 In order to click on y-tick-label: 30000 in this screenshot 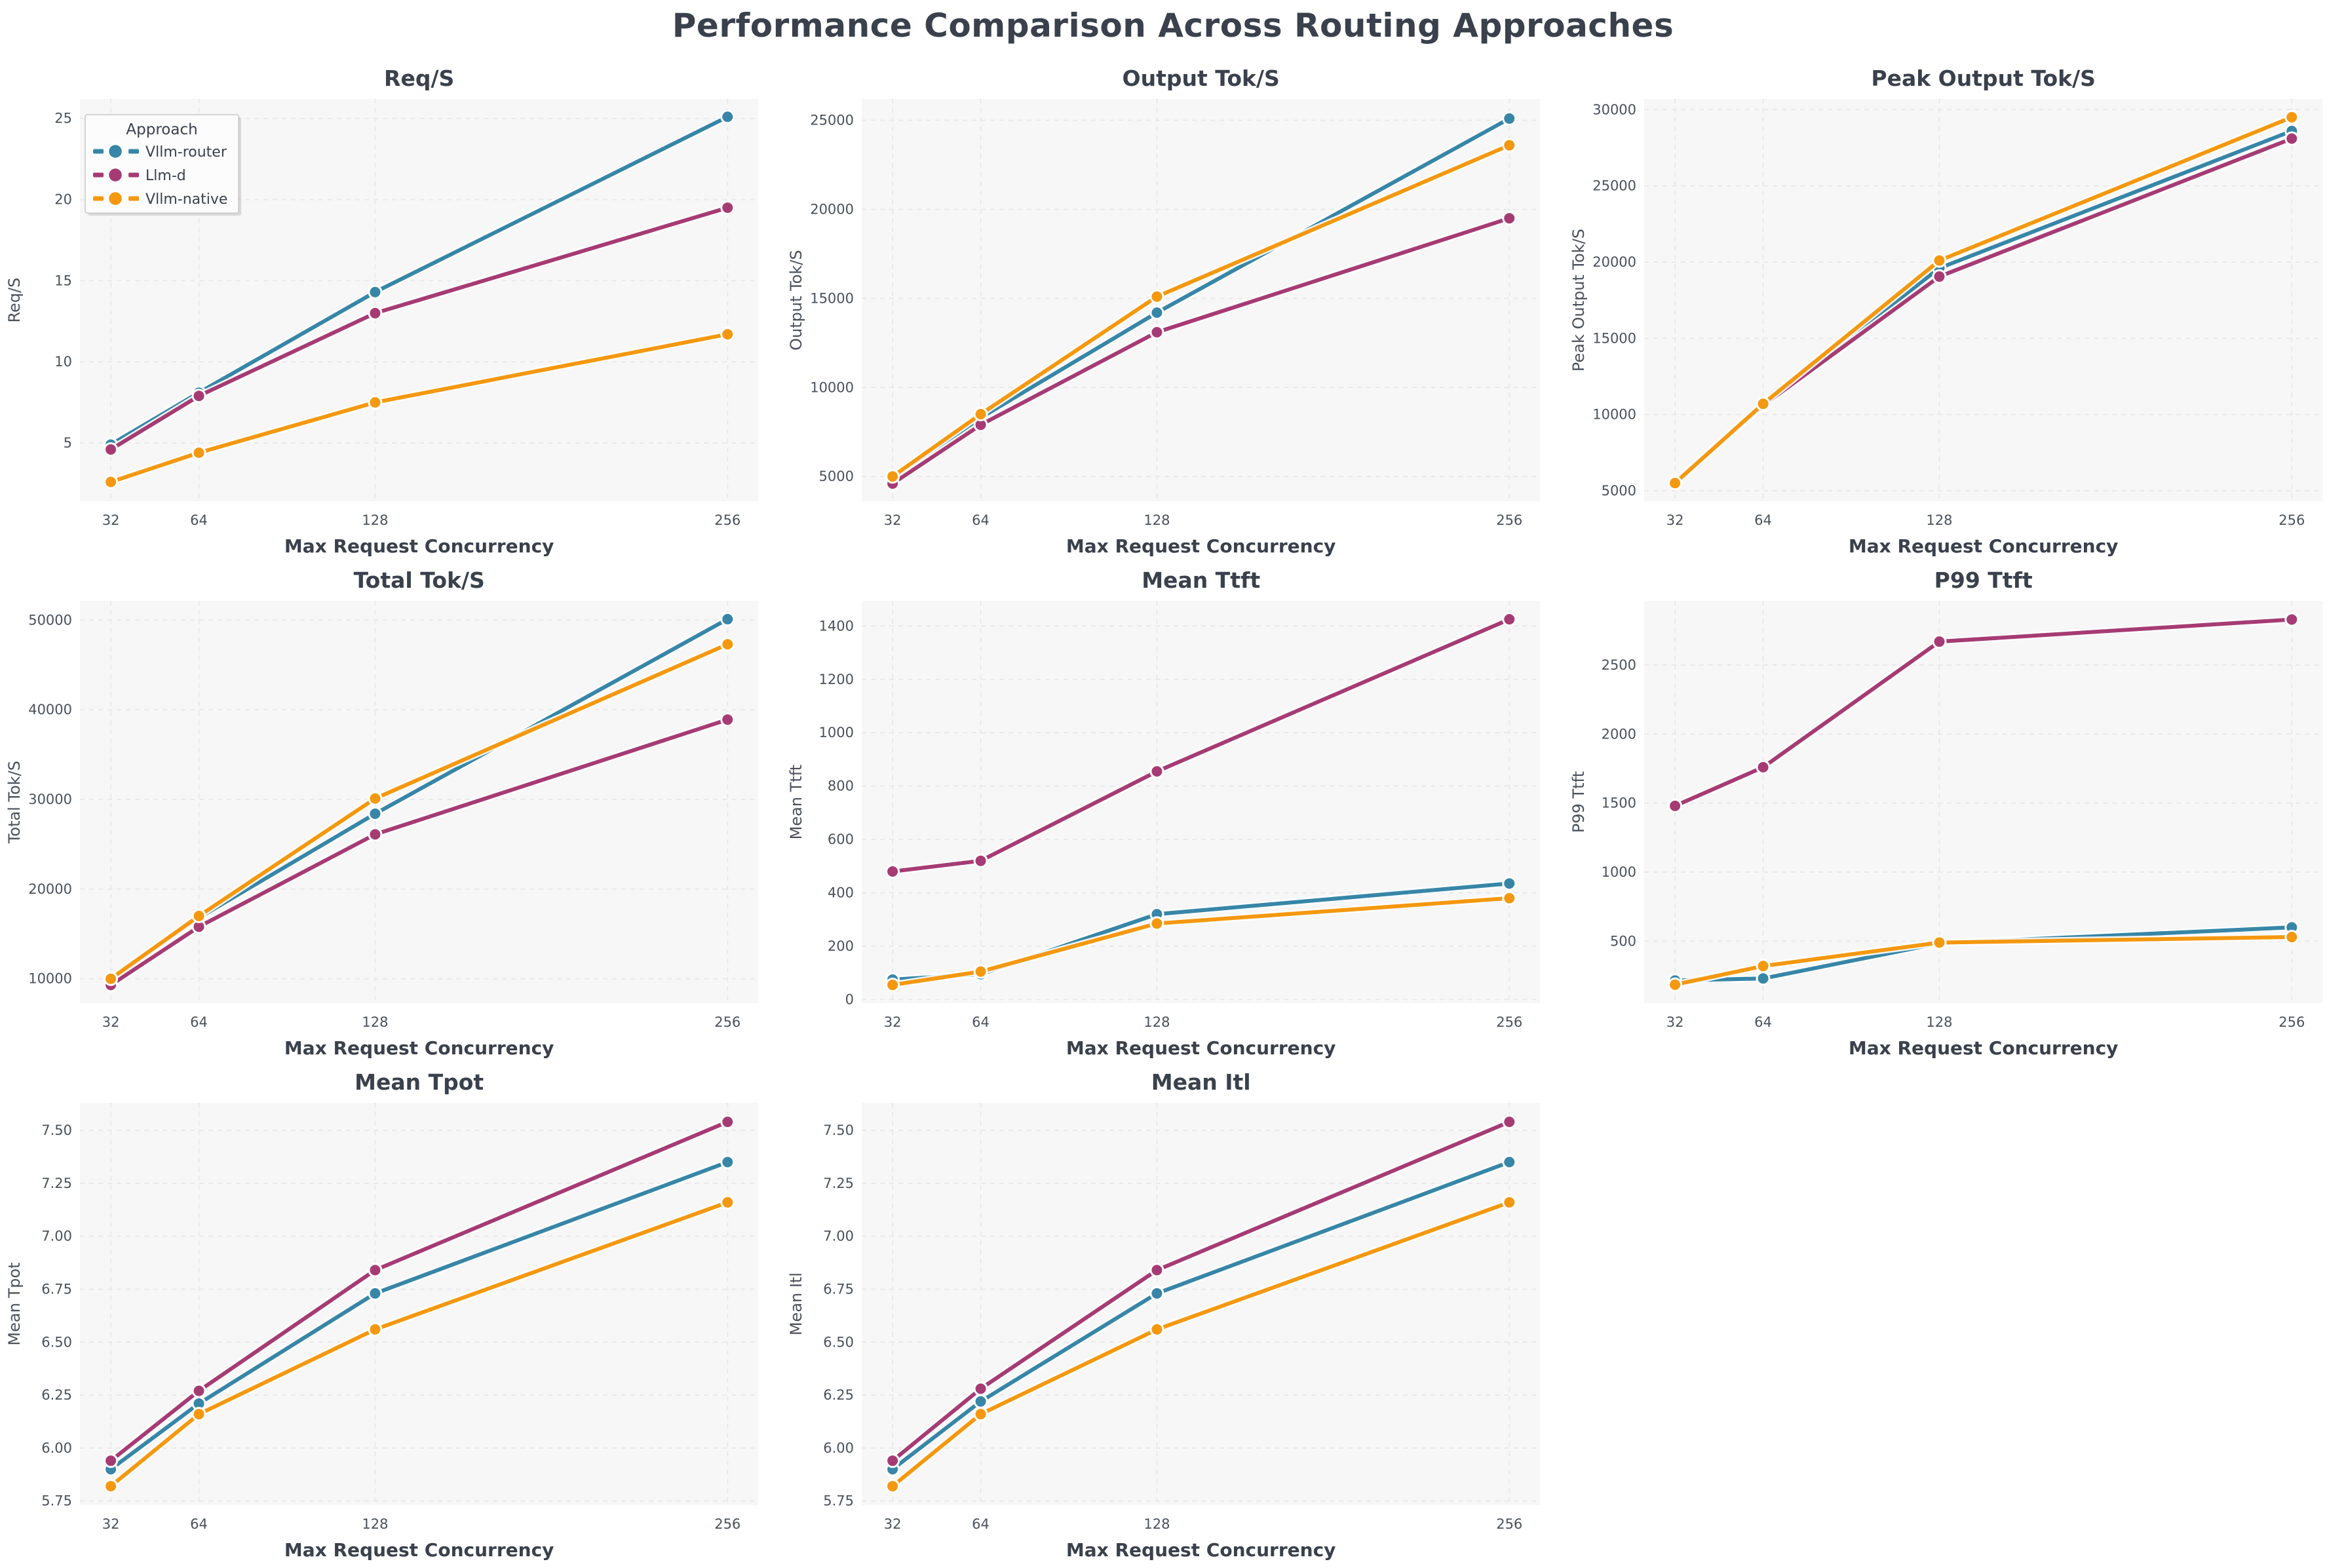, I will do `click(1614, 110)`.